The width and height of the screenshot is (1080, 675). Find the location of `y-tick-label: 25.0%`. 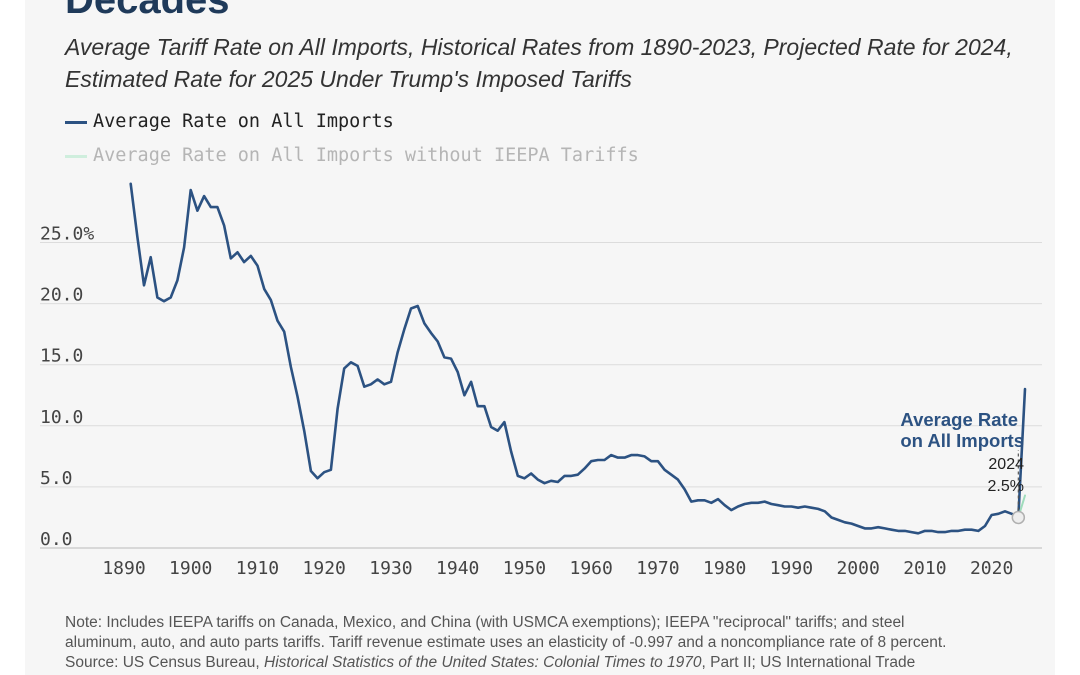

y-tick-label: 25.0% is located at coordinates (67, 234).